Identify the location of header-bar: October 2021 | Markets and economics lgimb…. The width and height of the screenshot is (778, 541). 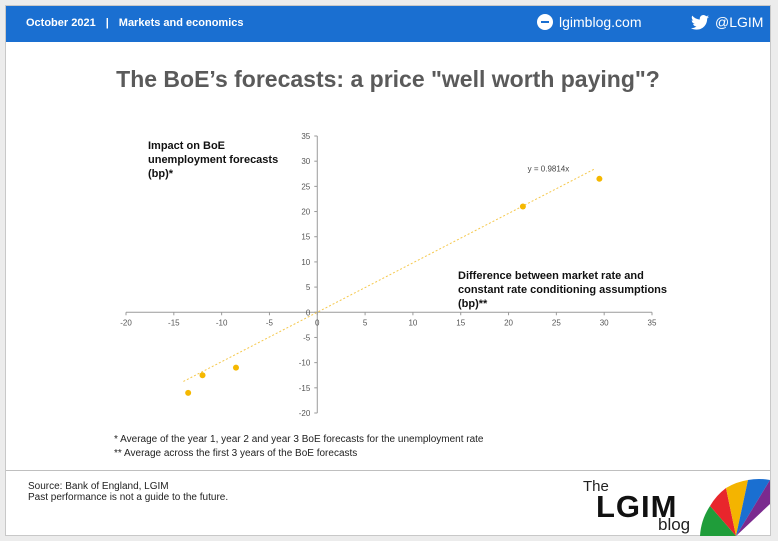
(388, 24).